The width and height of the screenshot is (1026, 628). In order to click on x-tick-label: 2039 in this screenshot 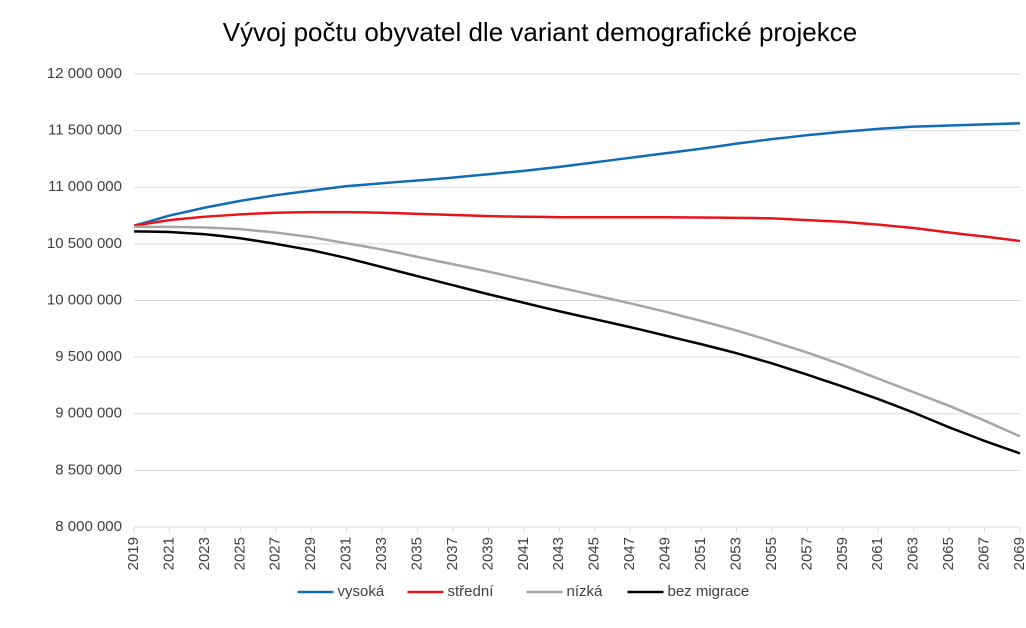, I will do `click(487, 553)`.